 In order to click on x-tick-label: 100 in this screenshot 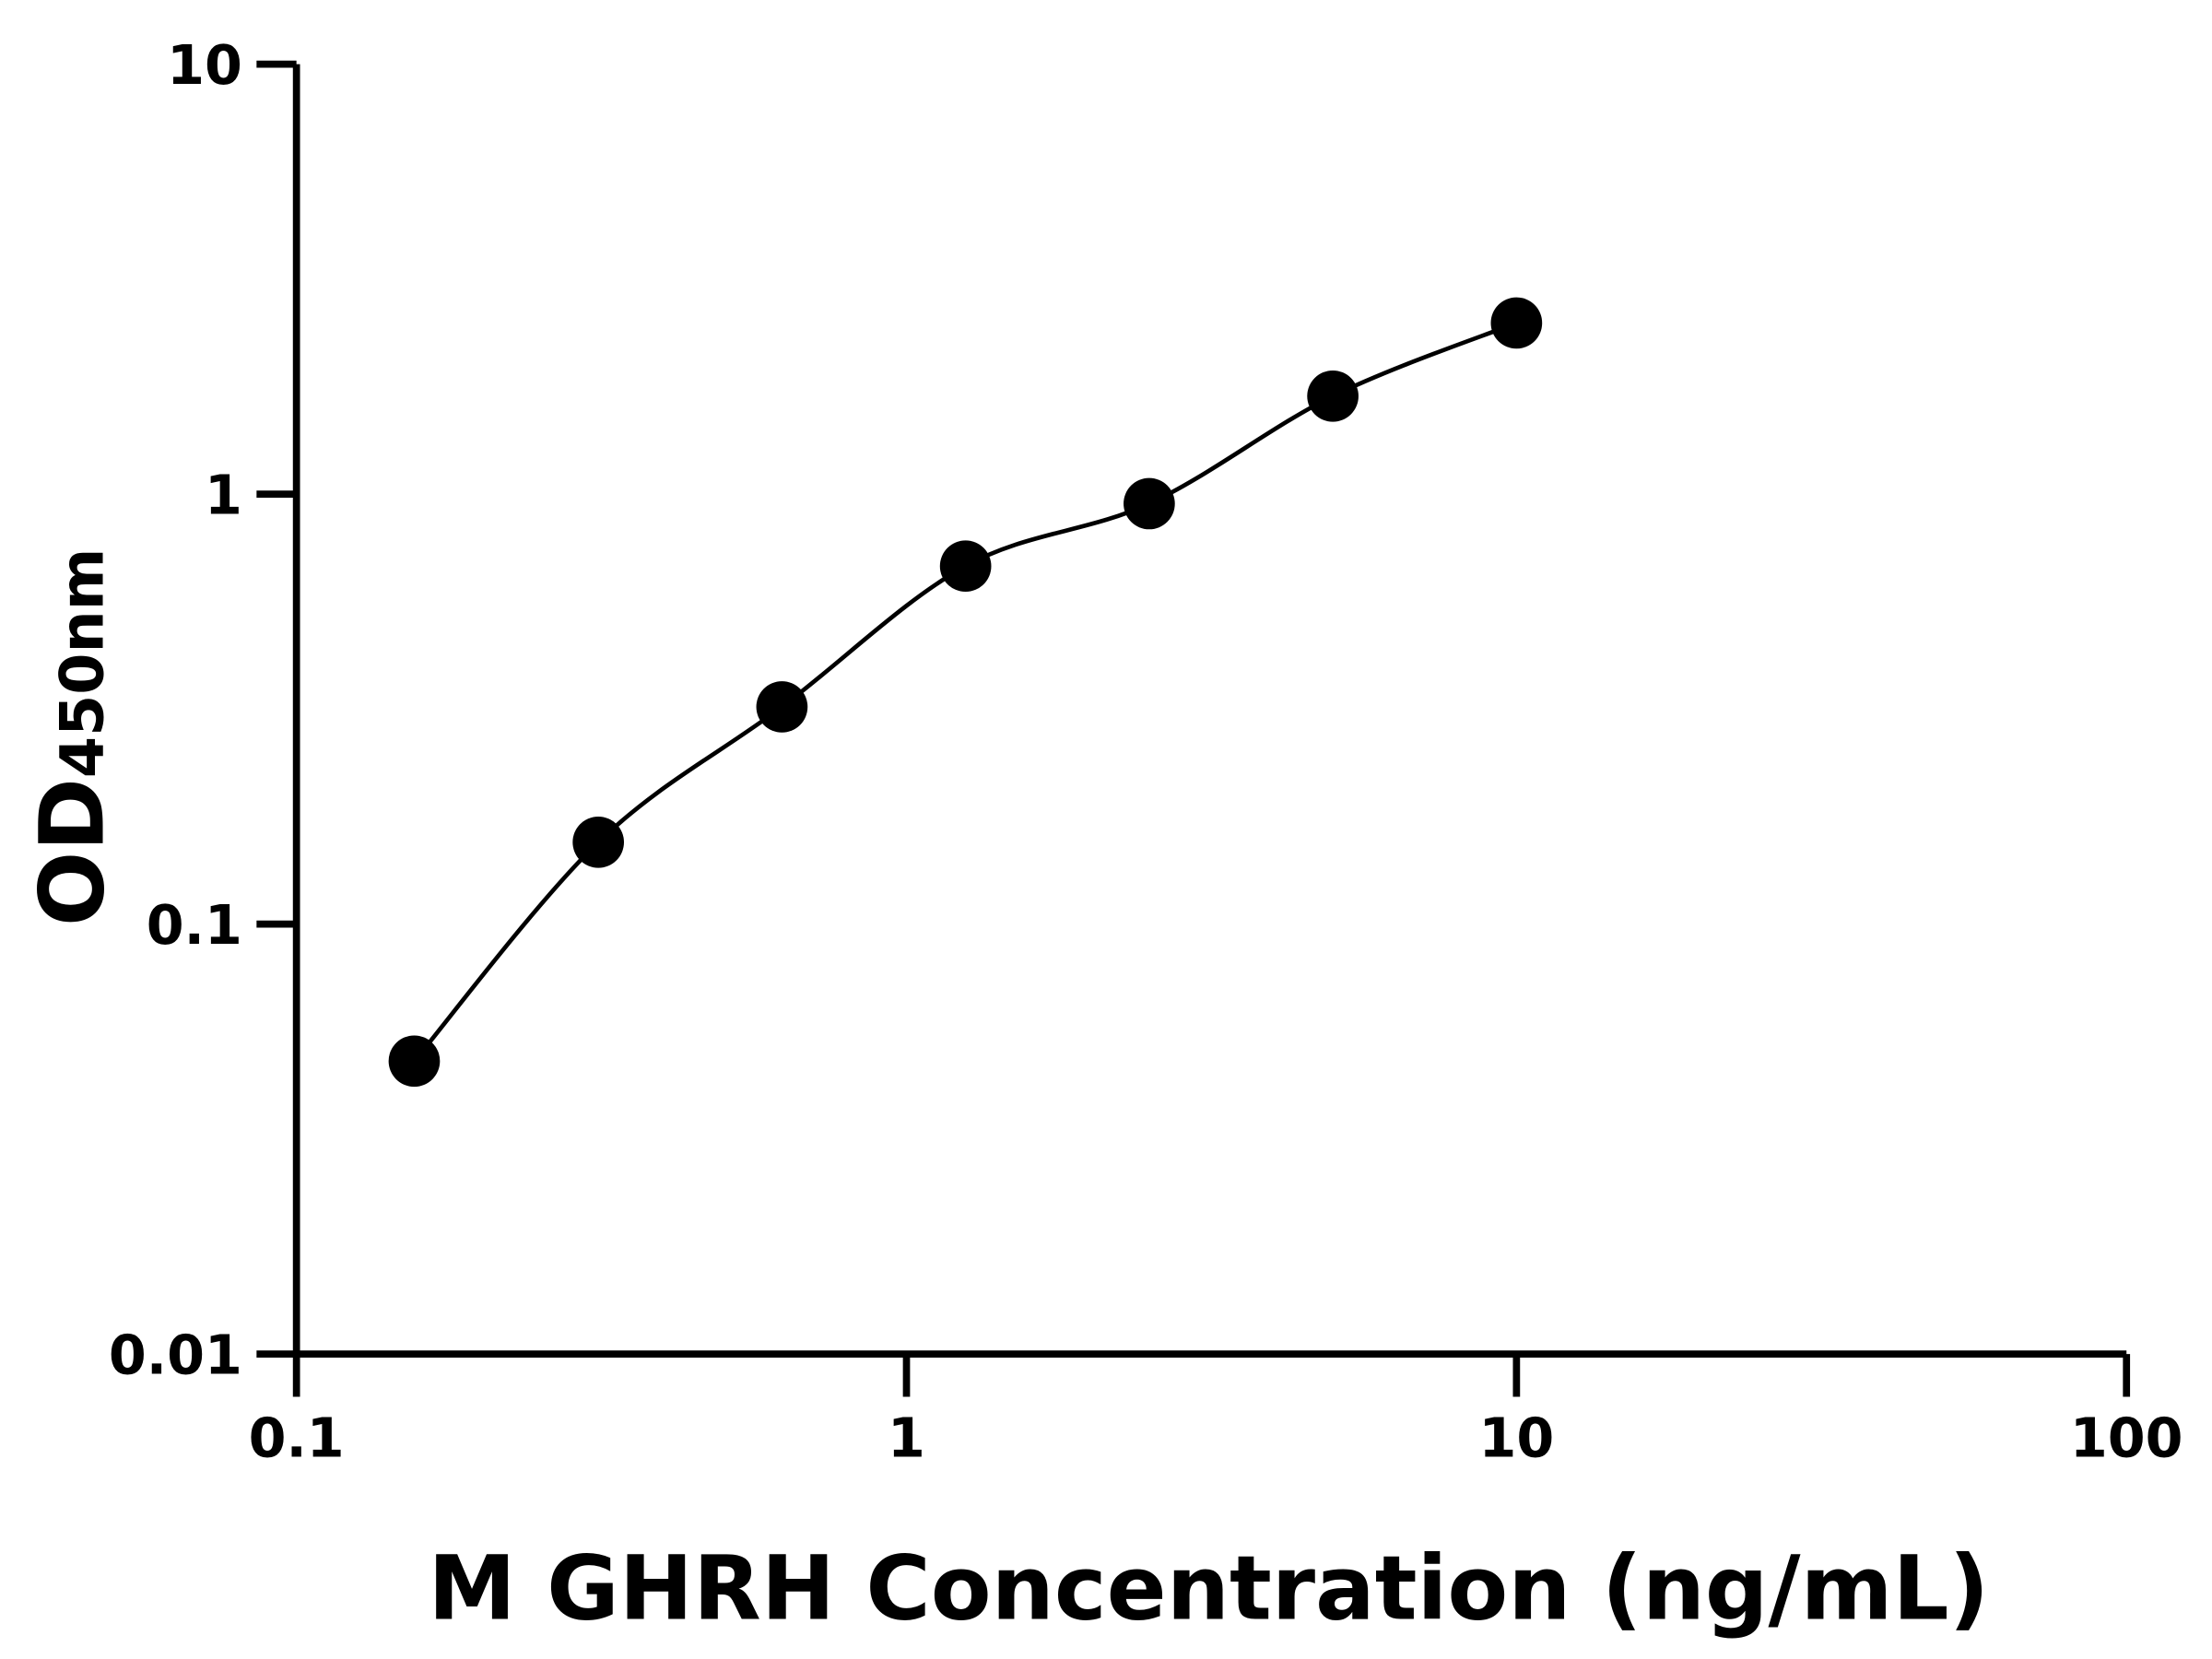, I will do `click(2126, 1437)`.